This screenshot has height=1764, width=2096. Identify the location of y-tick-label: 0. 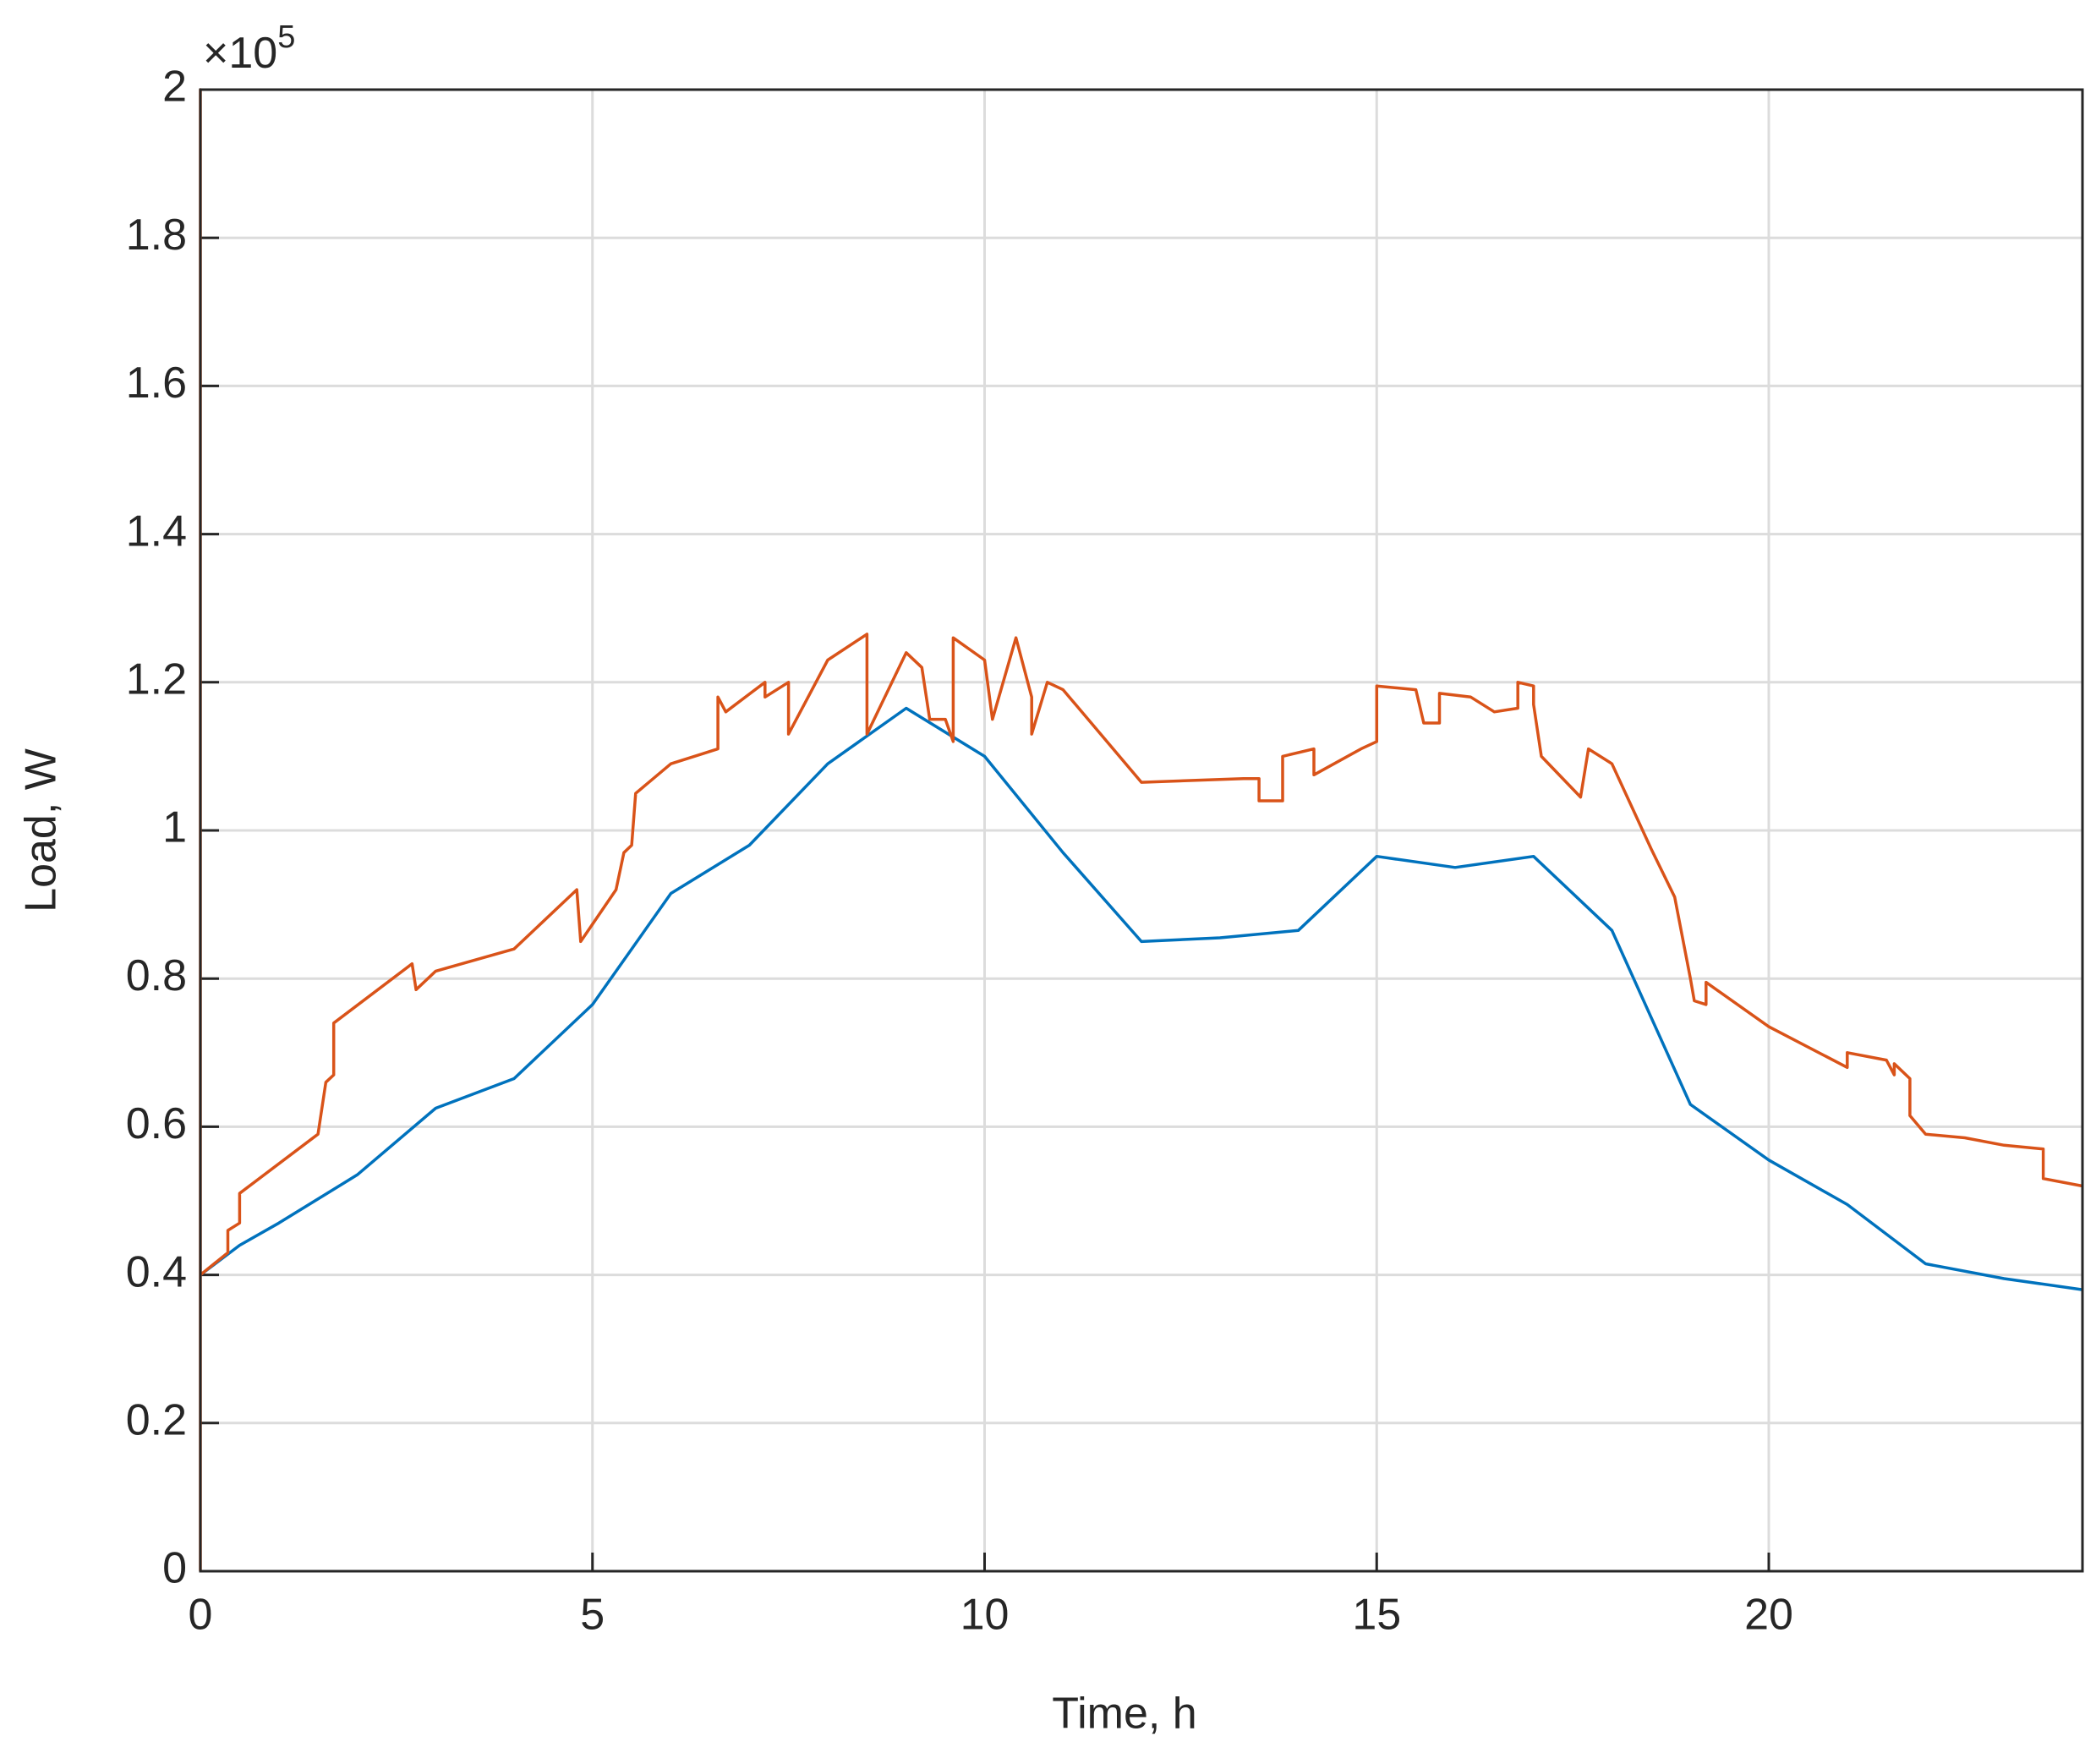
(174, 1568).